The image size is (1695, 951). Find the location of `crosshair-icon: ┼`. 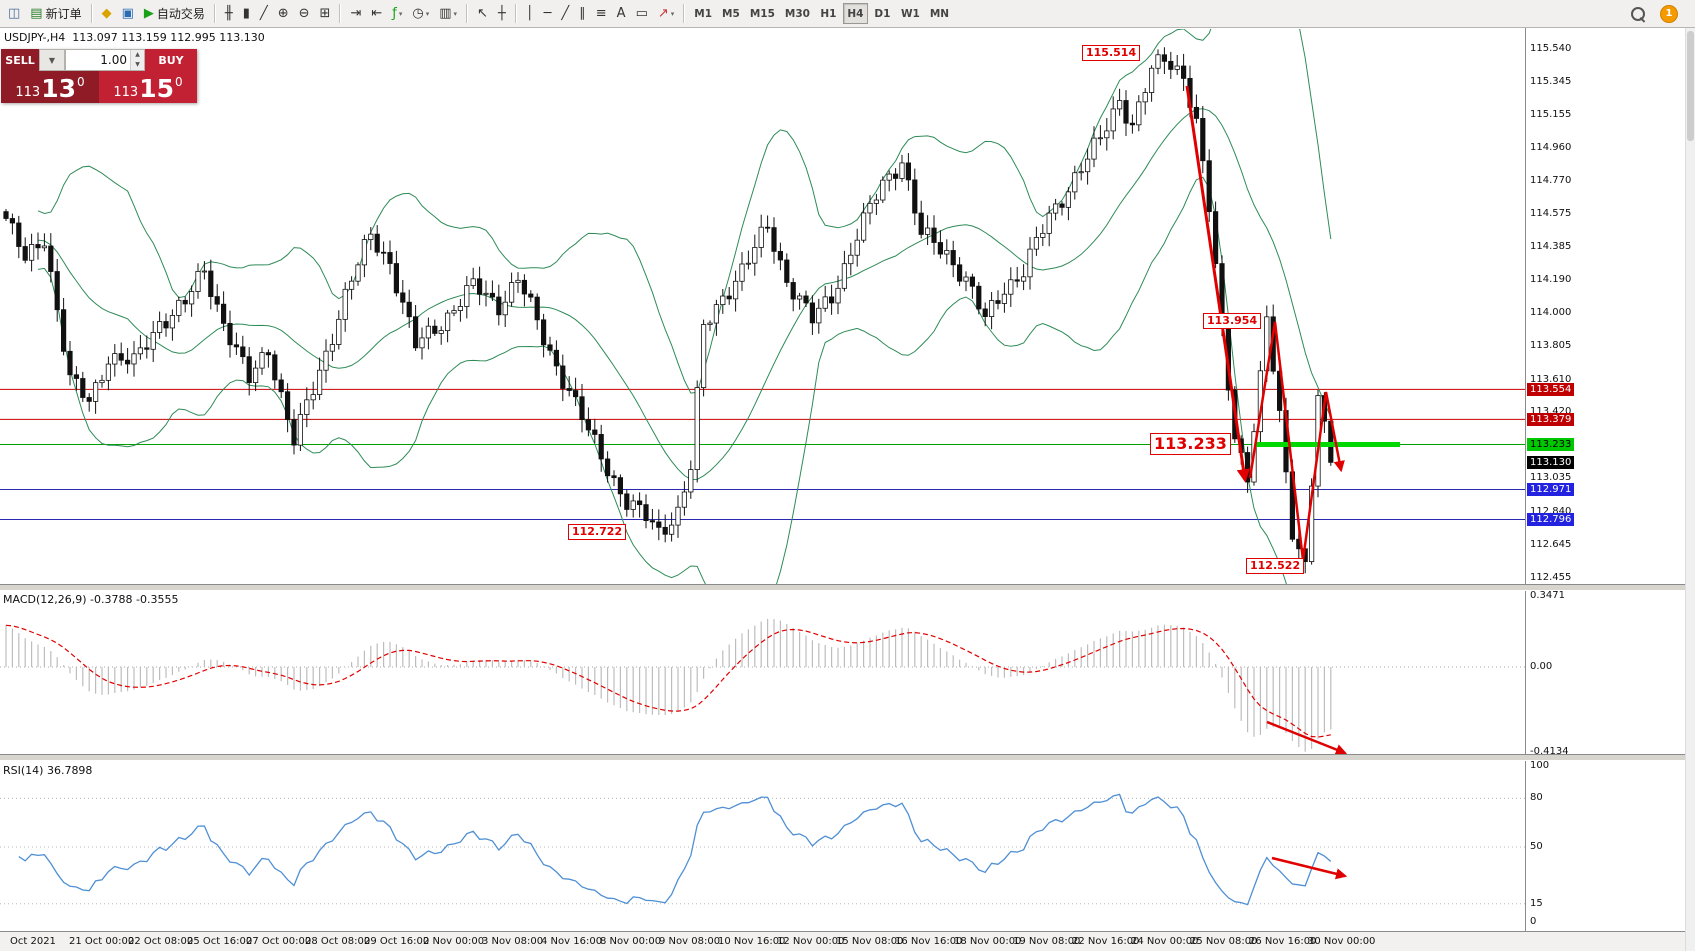

crosshair-icon: ┼ is located at coordinates (501, 13).